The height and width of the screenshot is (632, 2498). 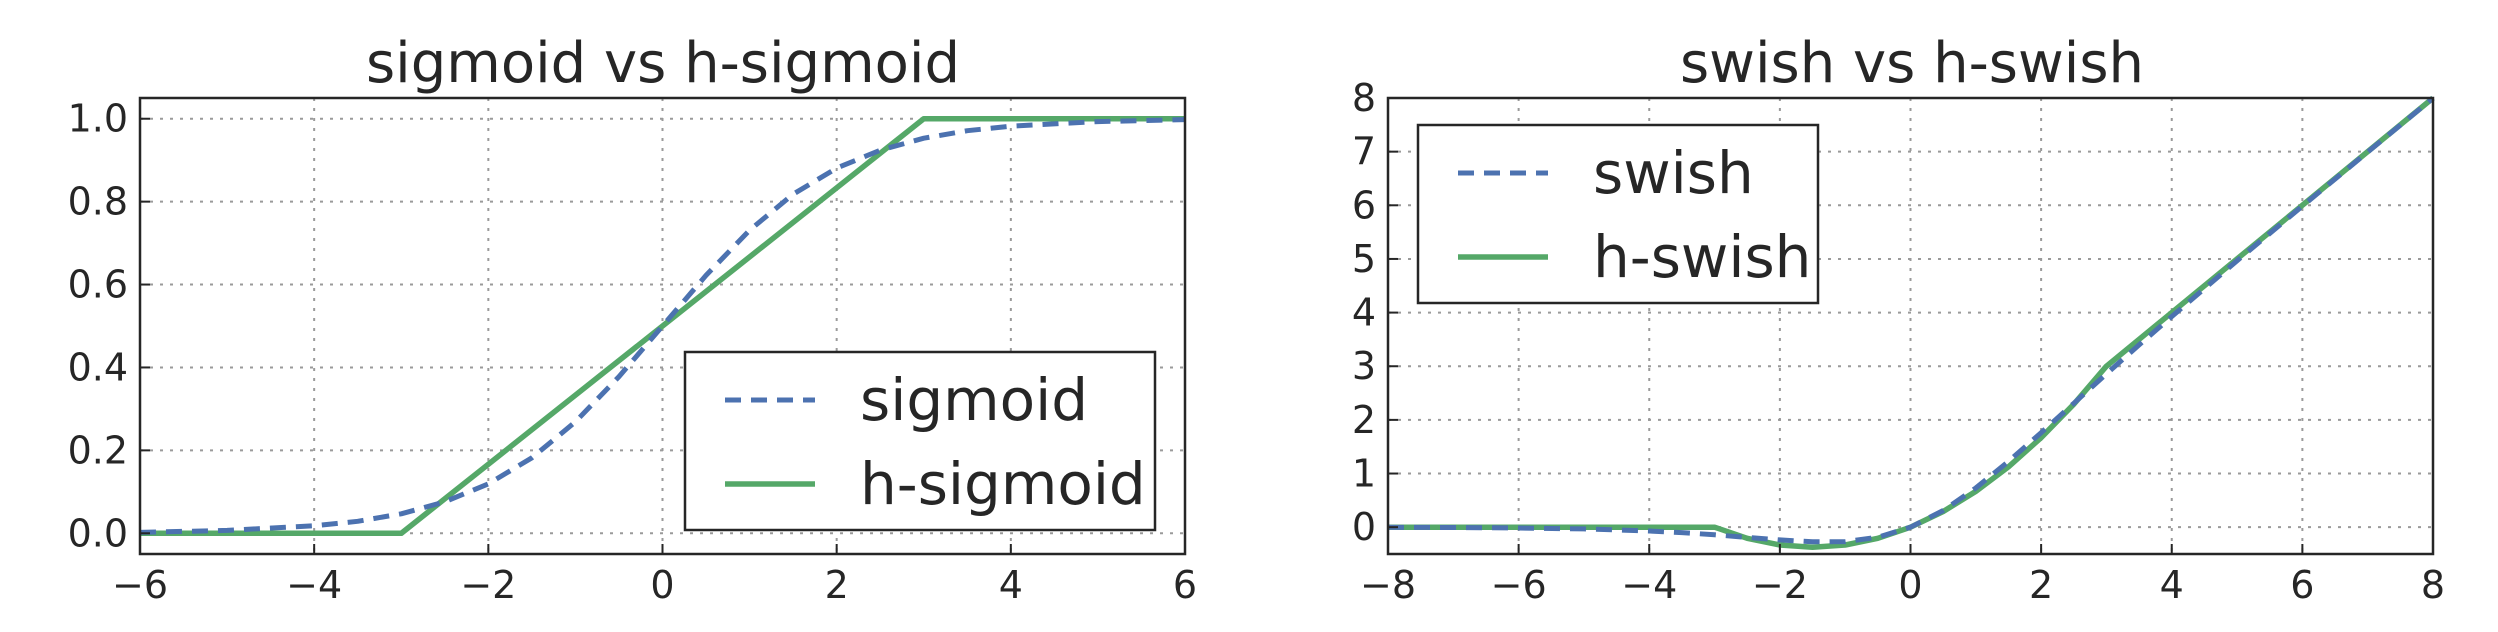 I want to click on y-tick-label: 0.6, so click(x=98, y=285).